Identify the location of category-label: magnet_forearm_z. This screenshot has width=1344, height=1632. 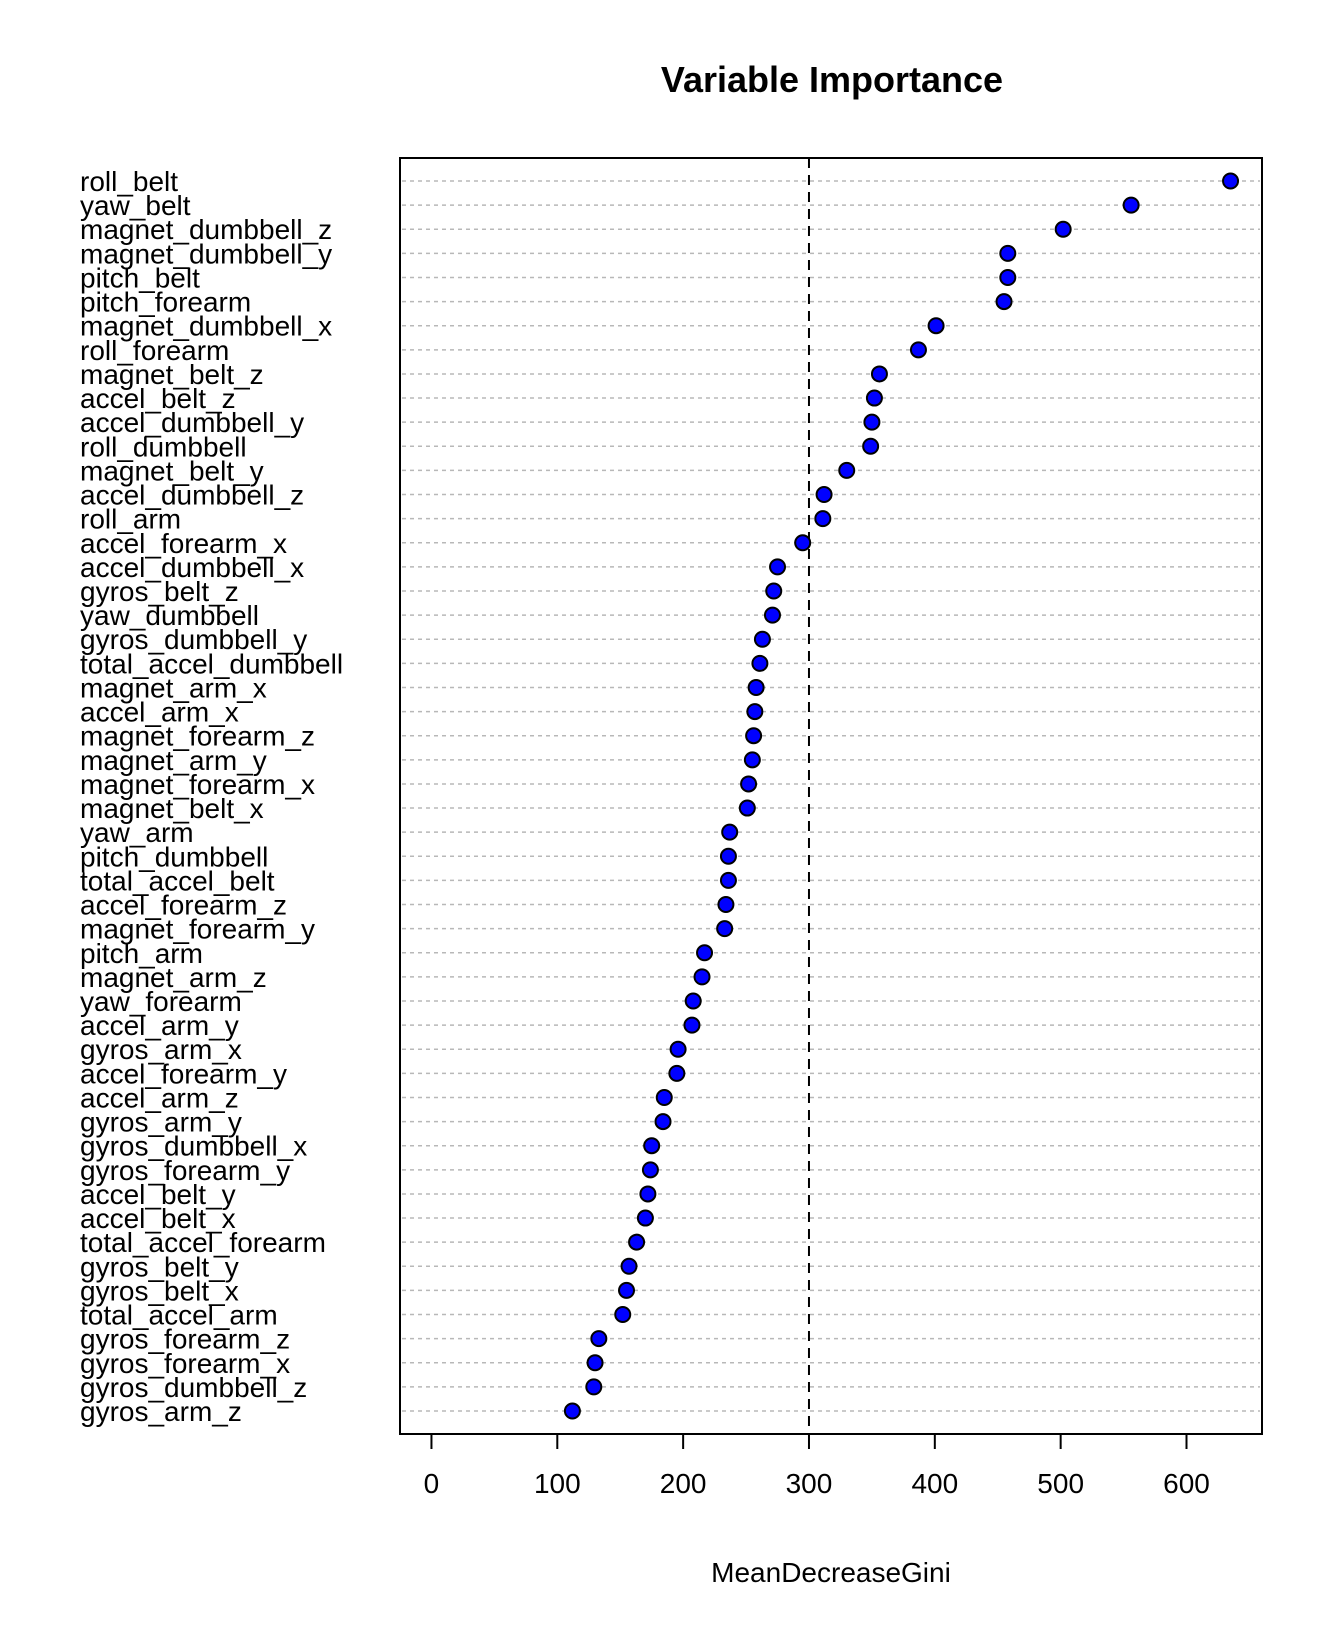
(197, 736).